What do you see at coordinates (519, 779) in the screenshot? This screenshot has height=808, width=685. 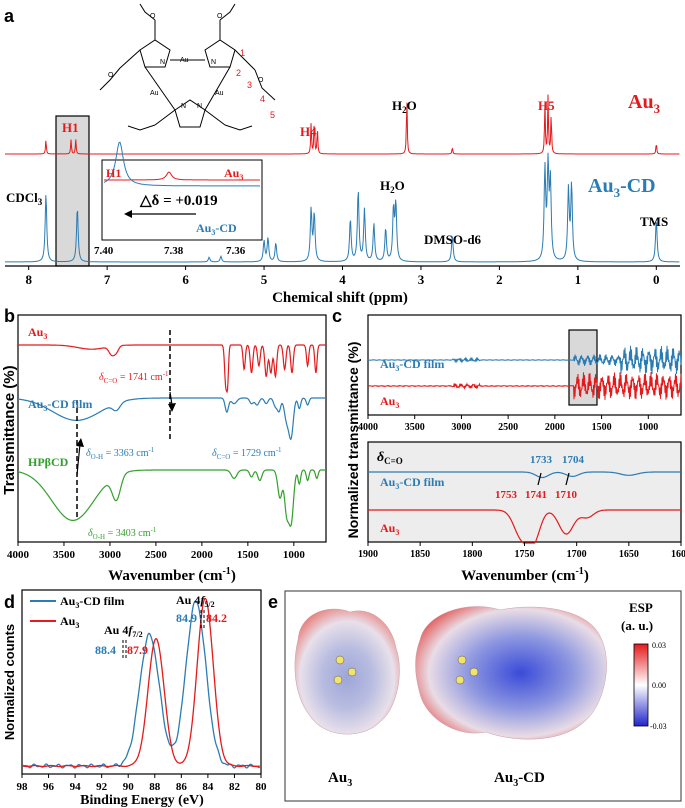 I see `e-label-au3cd: Au3-CD` at bounding box center [519, 779].